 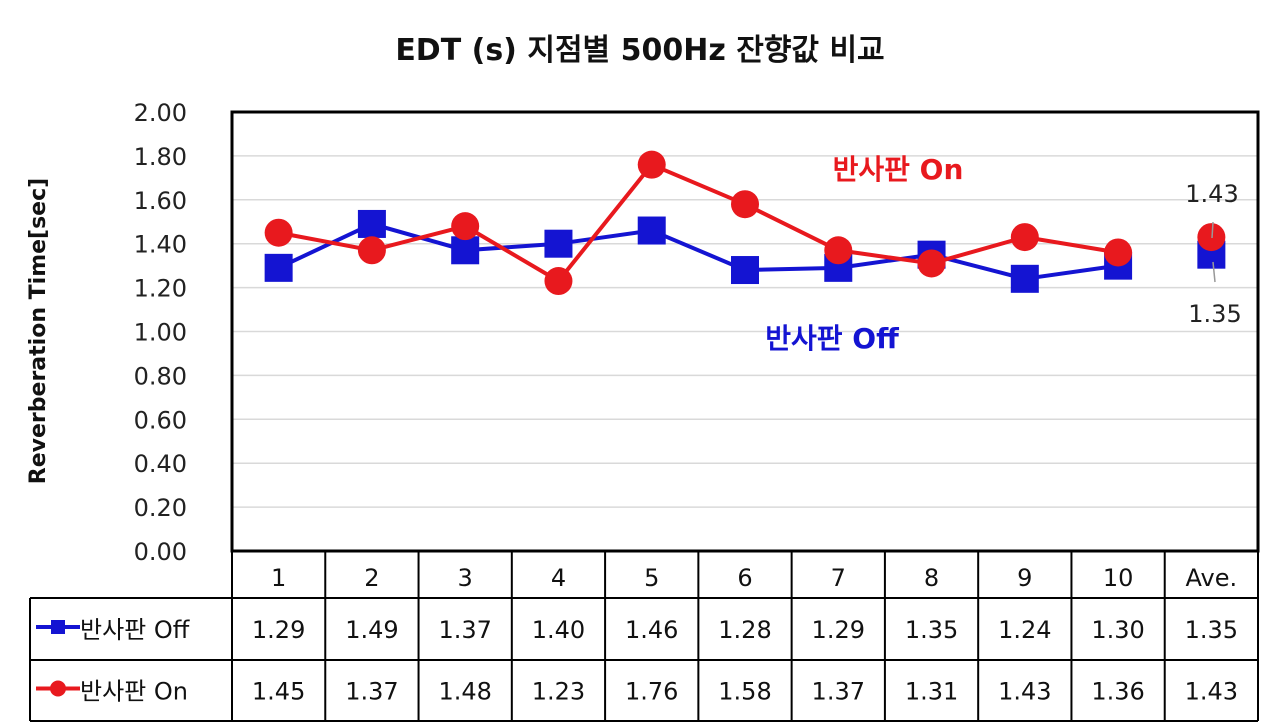 I want to click on legend-key-reflector-on, so click(x=58, y=688).